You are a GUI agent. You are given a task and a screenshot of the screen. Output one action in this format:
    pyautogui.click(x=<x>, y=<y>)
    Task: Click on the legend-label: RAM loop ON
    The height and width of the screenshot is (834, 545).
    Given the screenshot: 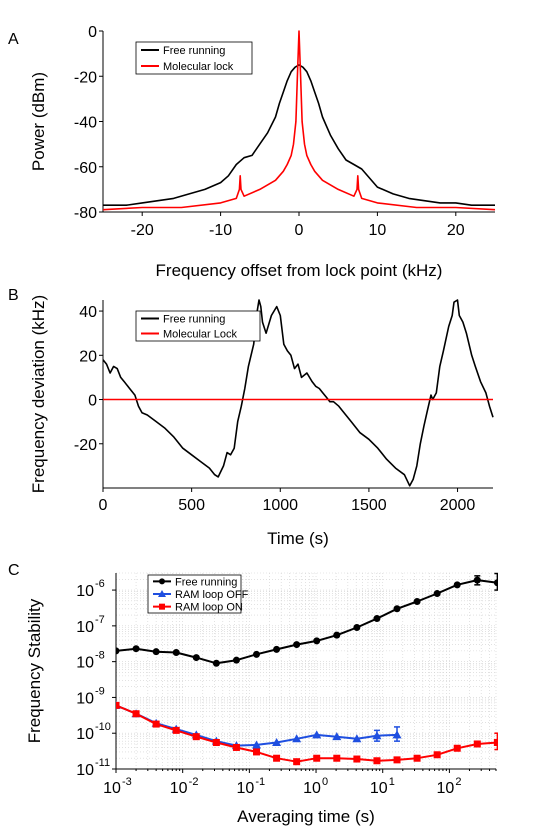 What is the action you would take?
    pyautogui.click(x=209, y=608)
    